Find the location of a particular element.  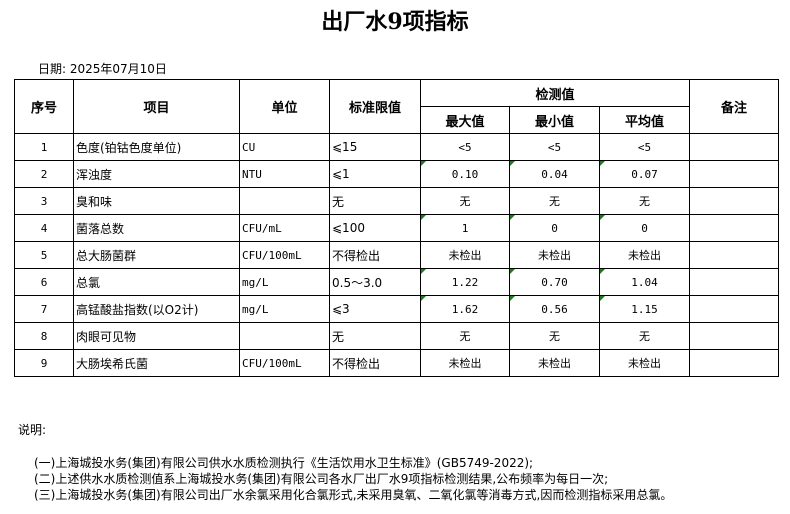

header-min: 最小值 is located at coordinates (554, 120).